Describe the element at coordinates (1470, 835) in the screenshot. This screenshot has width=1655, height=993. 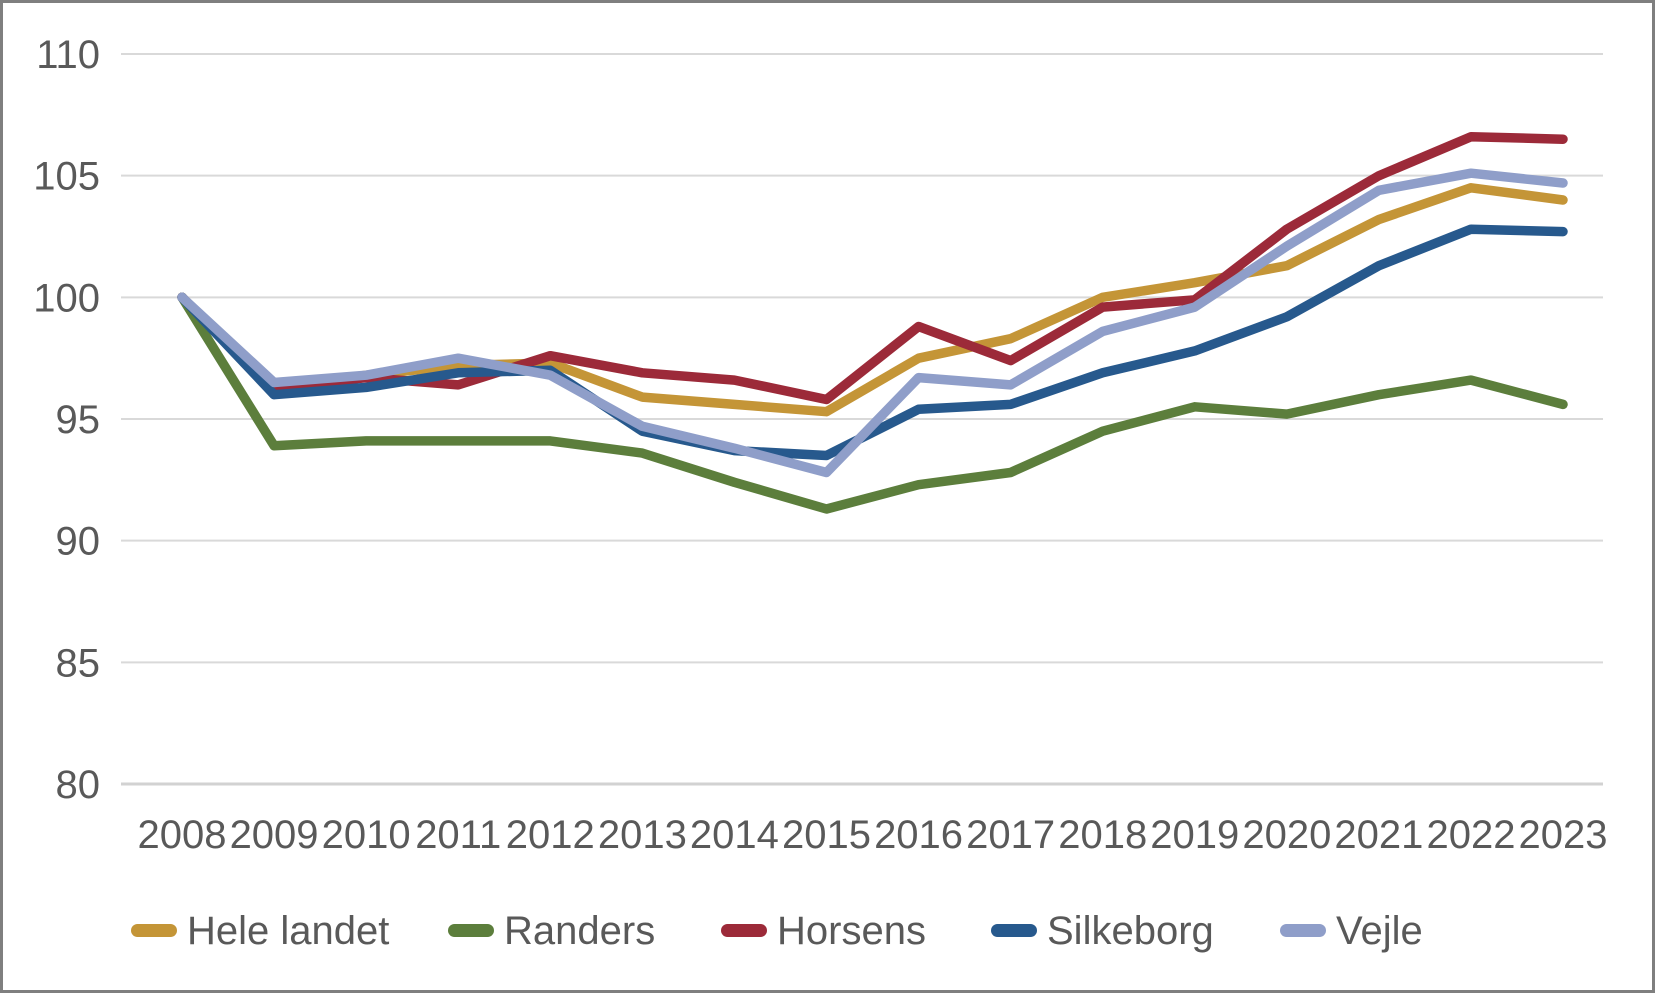
I see `x-tick-label-2022: 2022` at that location.